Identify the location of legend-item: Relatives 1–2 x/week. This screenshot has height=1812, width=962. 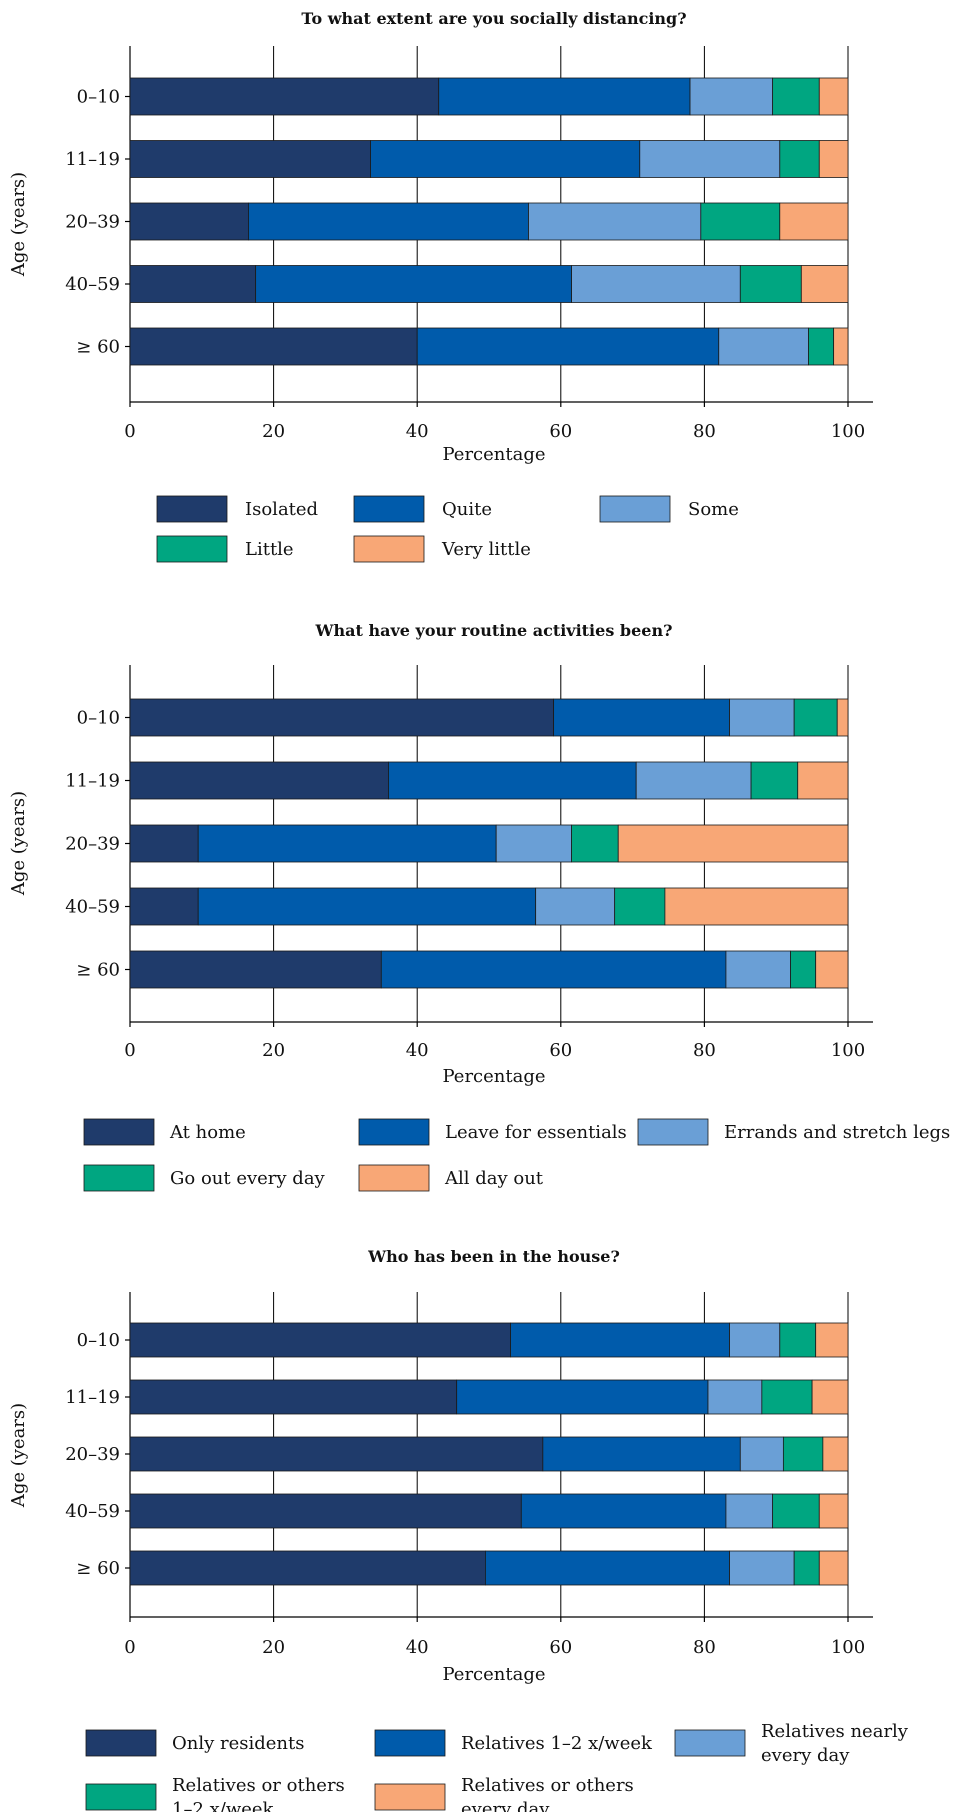
(513, 1743).